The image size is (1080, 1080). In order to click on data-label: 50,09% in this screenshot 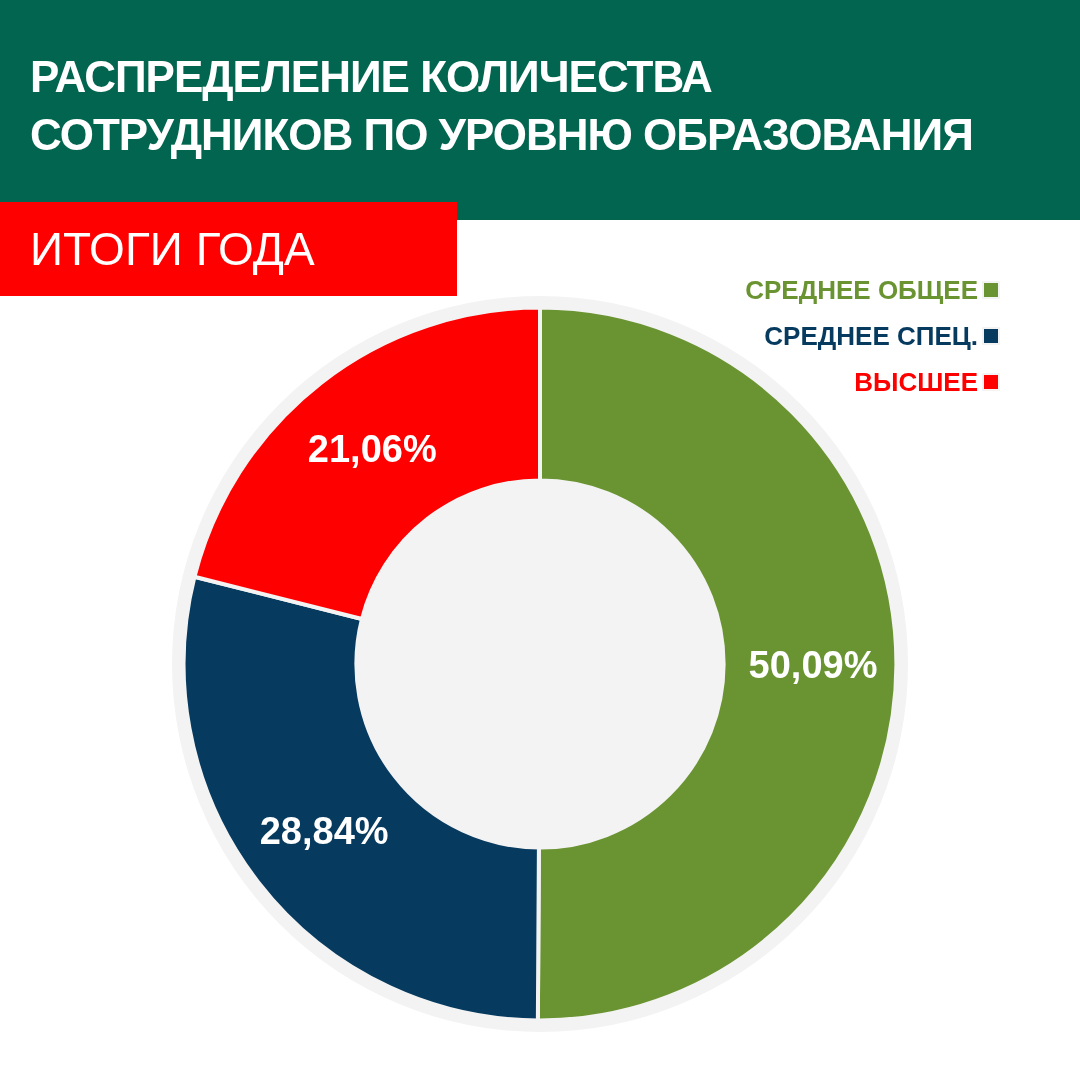, I will do `click(813, 664)`.